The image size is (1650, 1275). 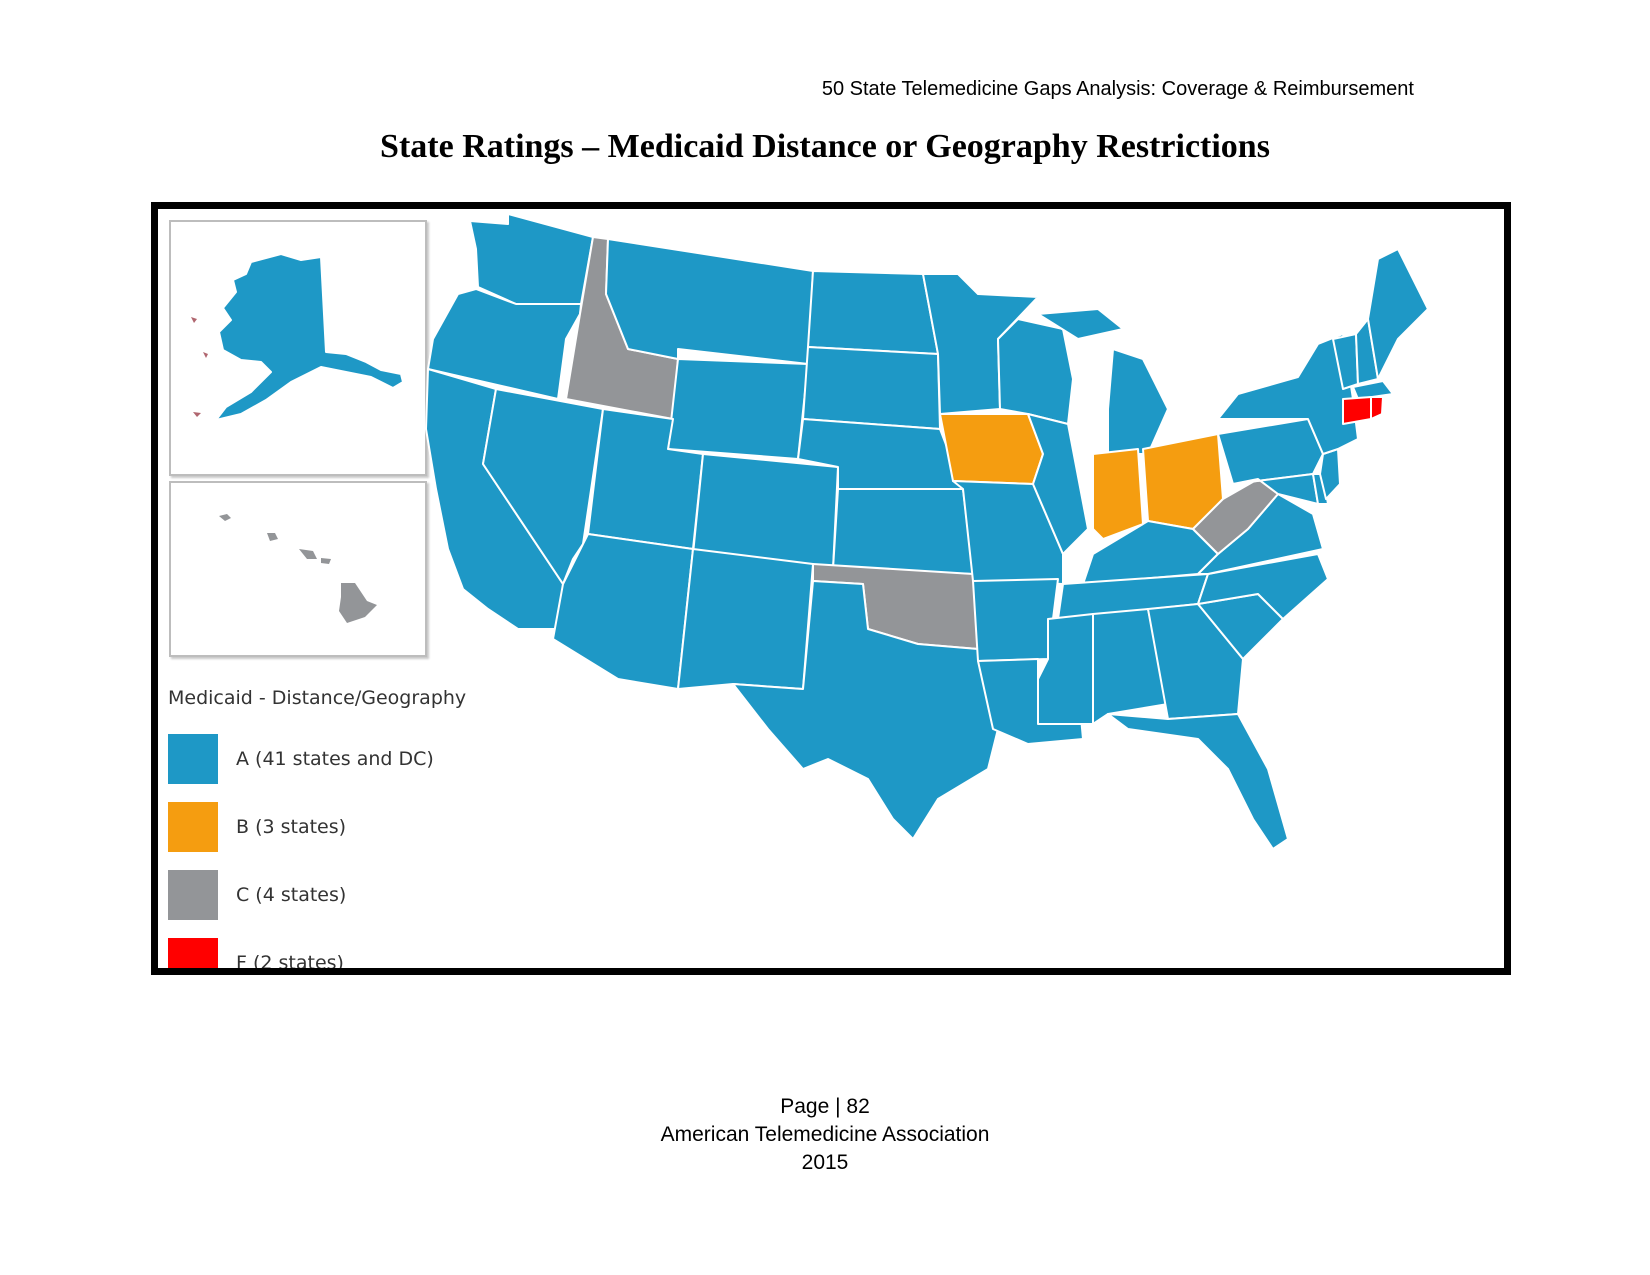 What do you see at coordinates (745, 619) in the screenshot?
I see `state-NM` at bounding box center [745, 619].